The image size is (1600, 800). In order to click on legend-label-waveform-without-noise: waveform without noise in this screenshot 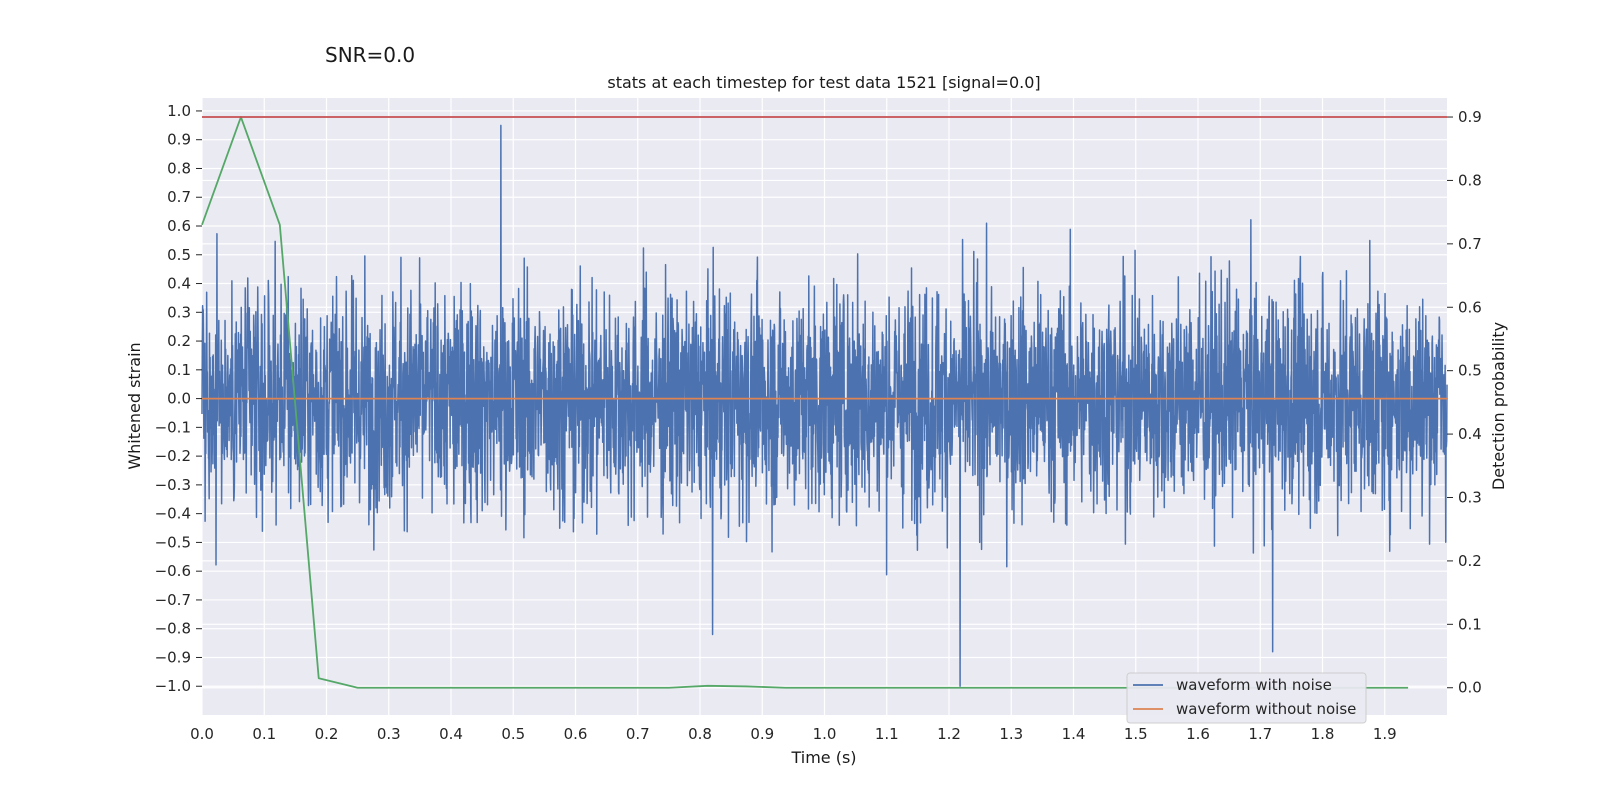, I will do `click(1266, 709)`.